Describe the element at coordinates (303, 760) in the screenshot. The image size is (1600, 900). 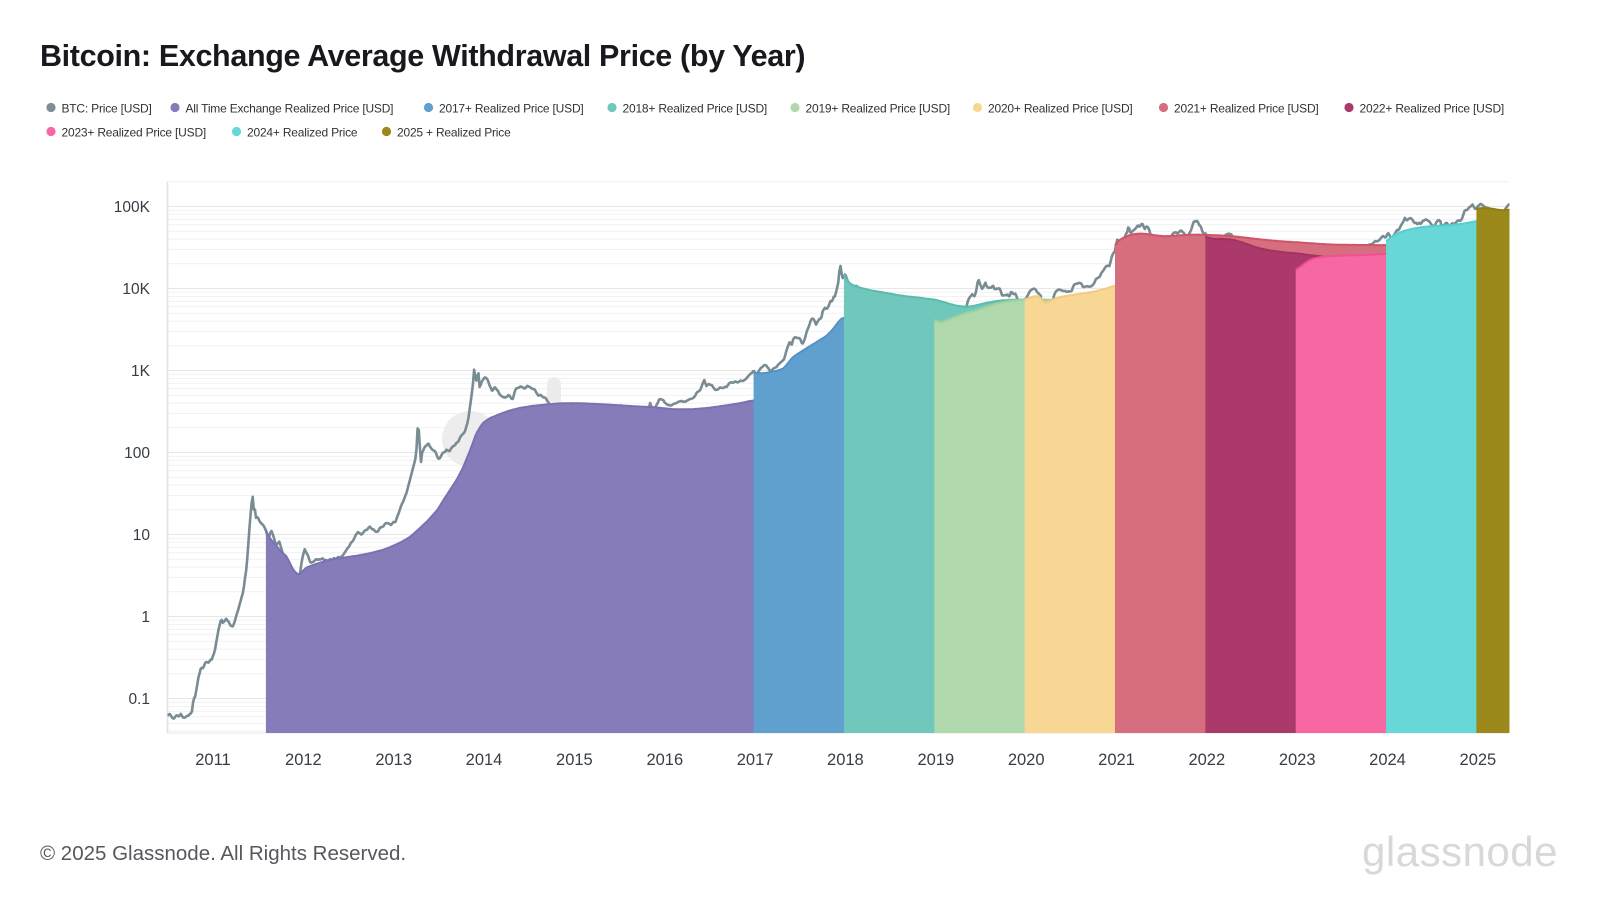
I see `svg-text: 2012` at that location.